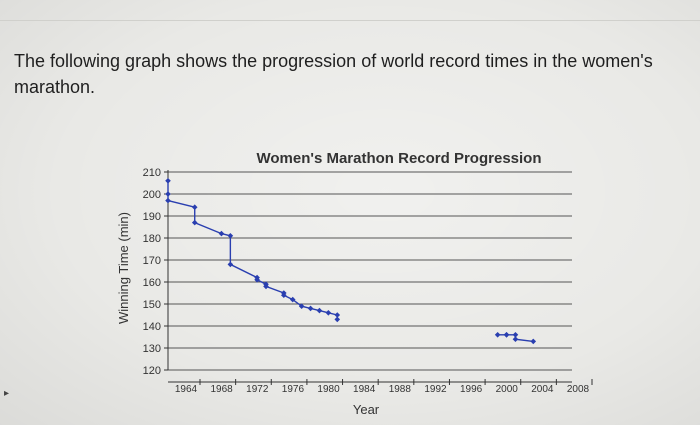 This screenshot has width=700, height=425. Describe the element at coordinates (398, 158) in the screenshot. I see `chart-title: Women's Marathon Record Progression` at that location.